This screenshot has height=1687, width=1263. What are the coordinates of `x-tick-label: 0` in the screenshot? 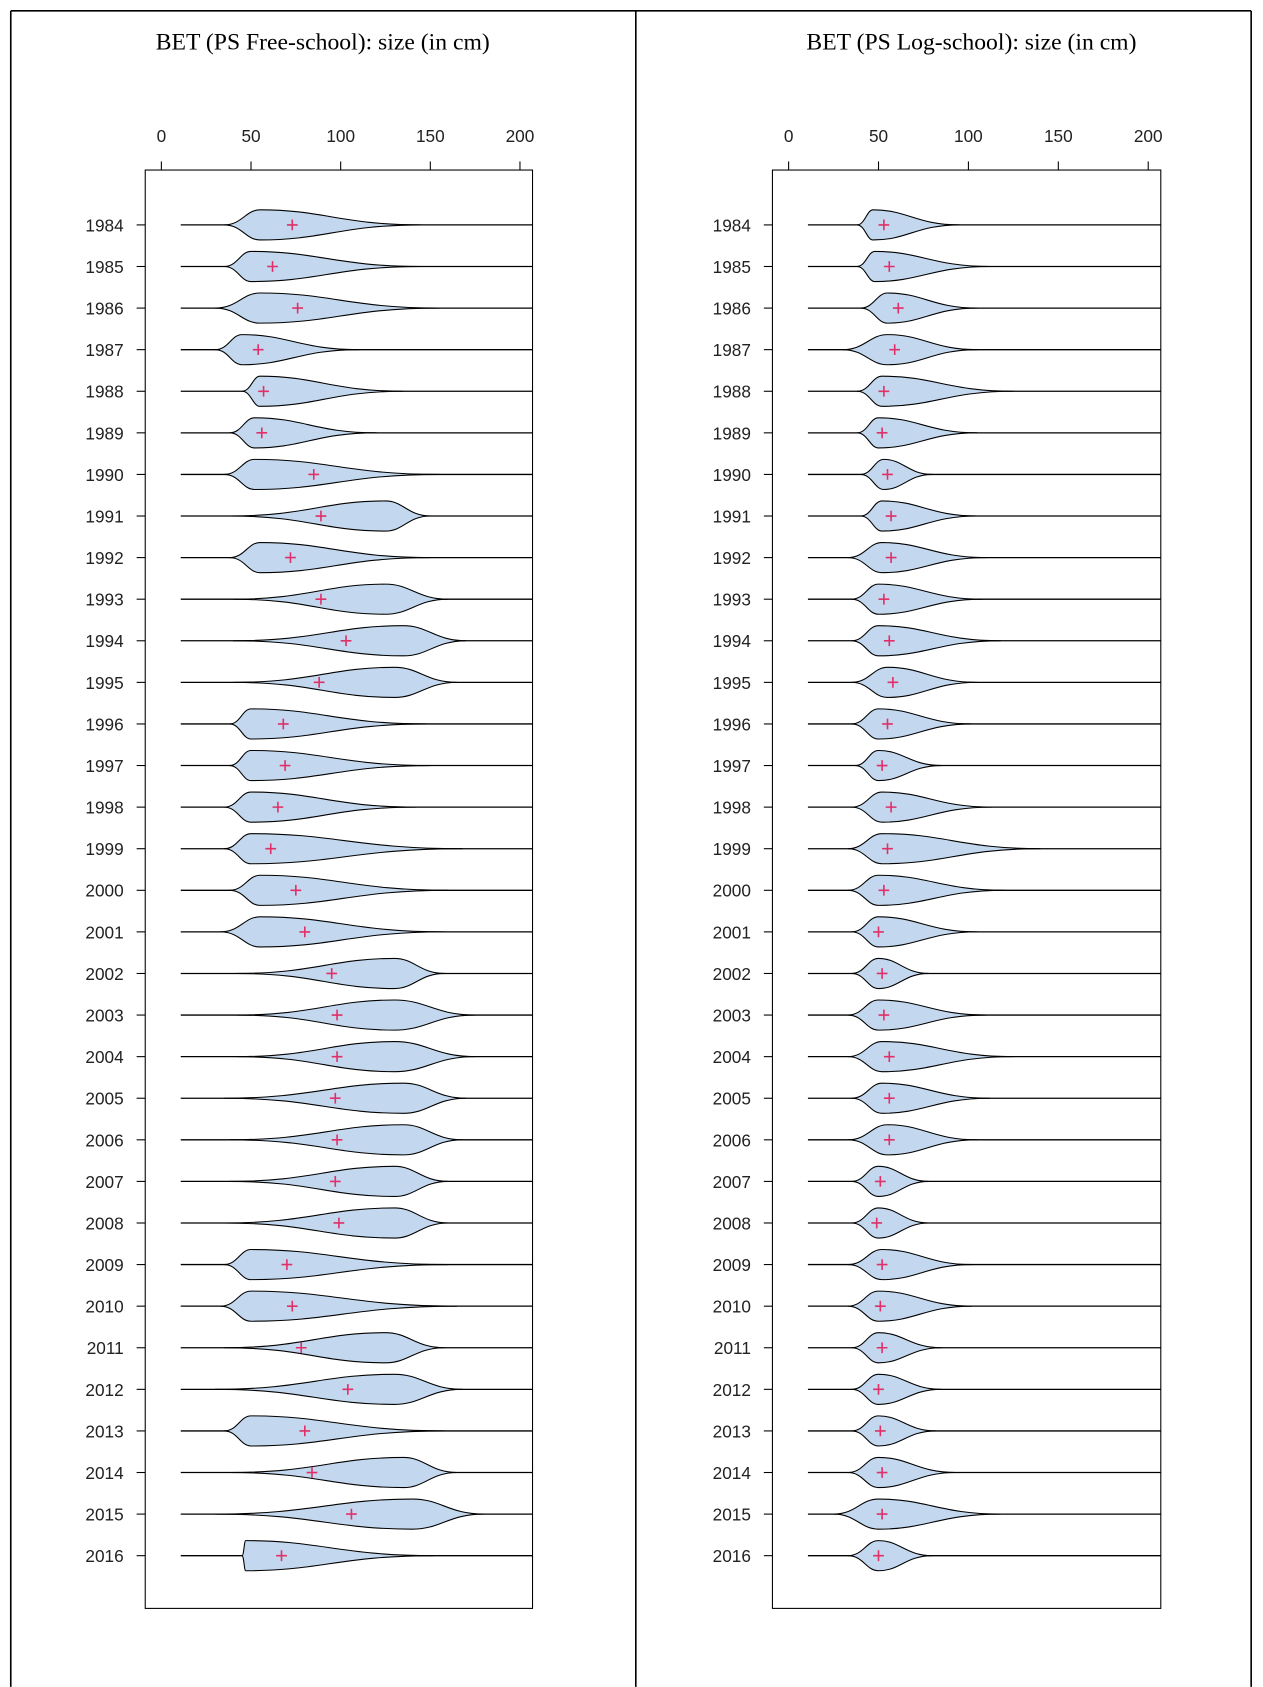 It's located at (162, 136).